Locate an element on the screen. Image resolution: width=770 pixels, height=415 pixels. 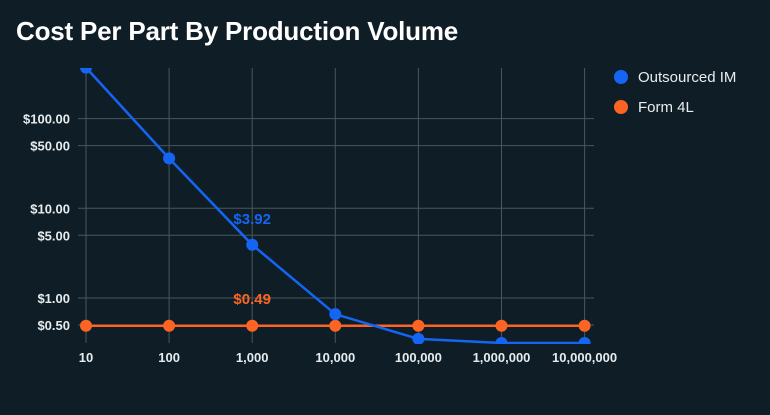
y-tick-label: $100.00 is located at coordinates (46, 119).